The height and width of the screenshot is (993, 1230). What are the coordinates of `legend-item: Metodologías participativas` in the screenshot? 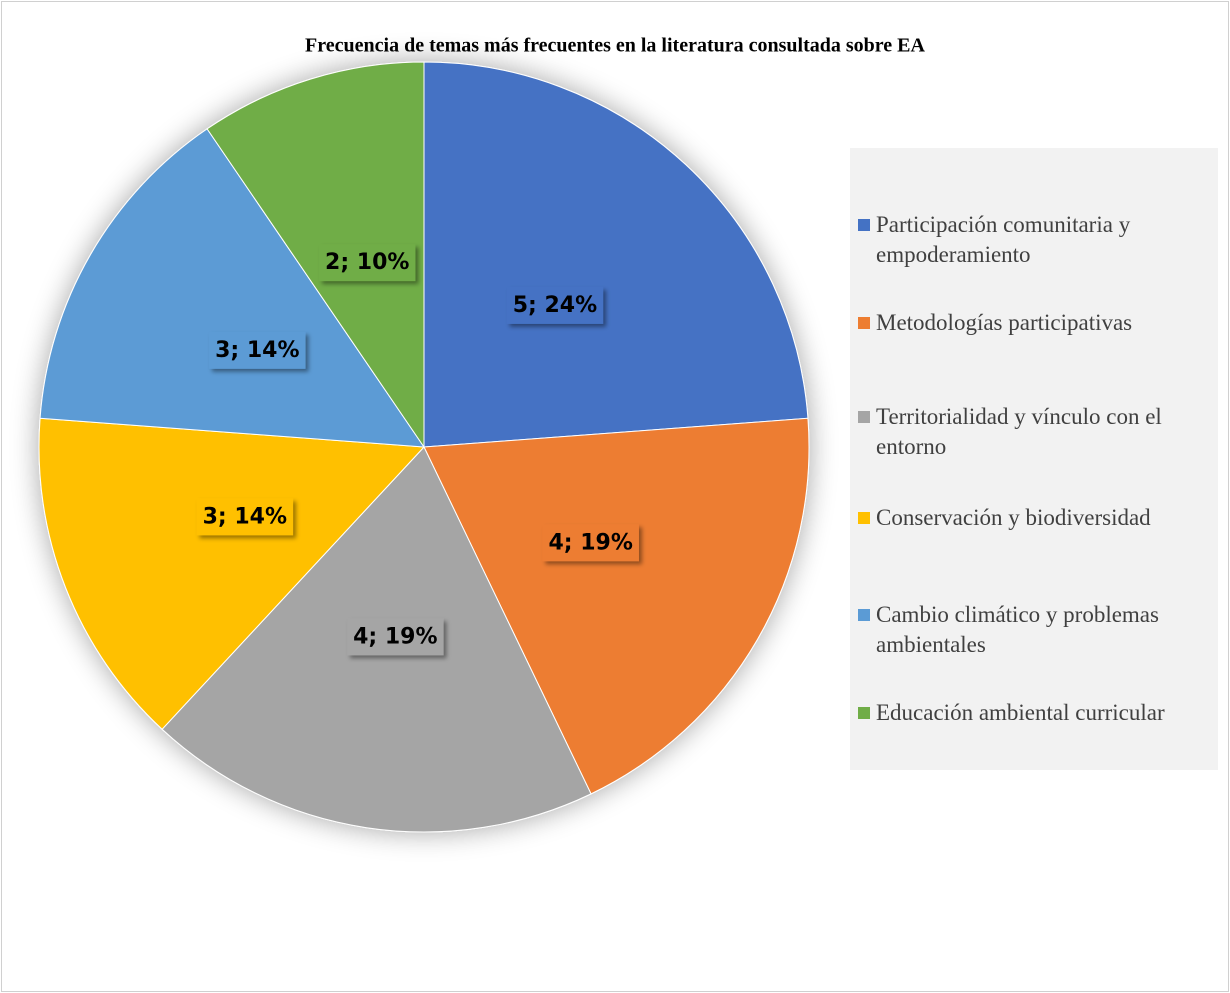 It's located at (1035, 323).